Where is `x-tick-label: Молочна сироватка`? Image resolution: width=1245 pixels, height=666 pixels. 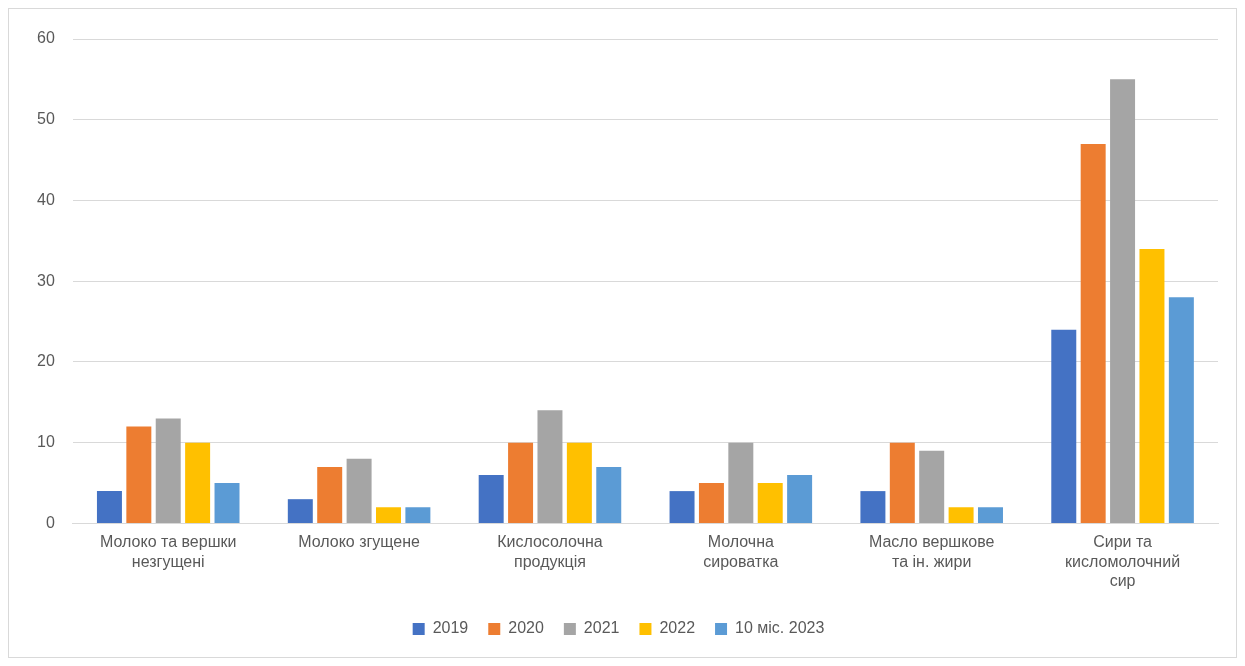
x-tick-label: Молочна сироватка is located at coordinates (741, 551).